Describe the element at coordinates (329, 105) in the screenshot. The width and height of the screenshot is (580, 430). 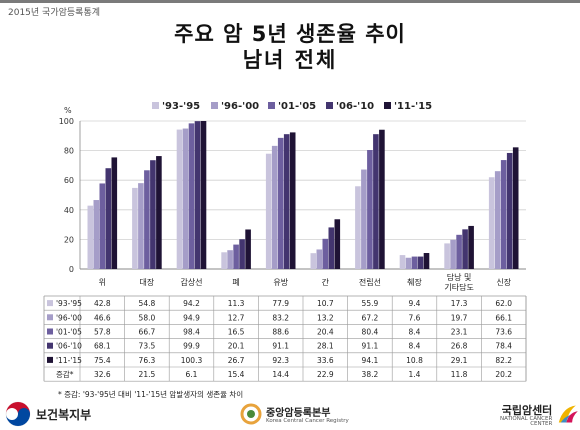
I see `legend-swatch` at that location.